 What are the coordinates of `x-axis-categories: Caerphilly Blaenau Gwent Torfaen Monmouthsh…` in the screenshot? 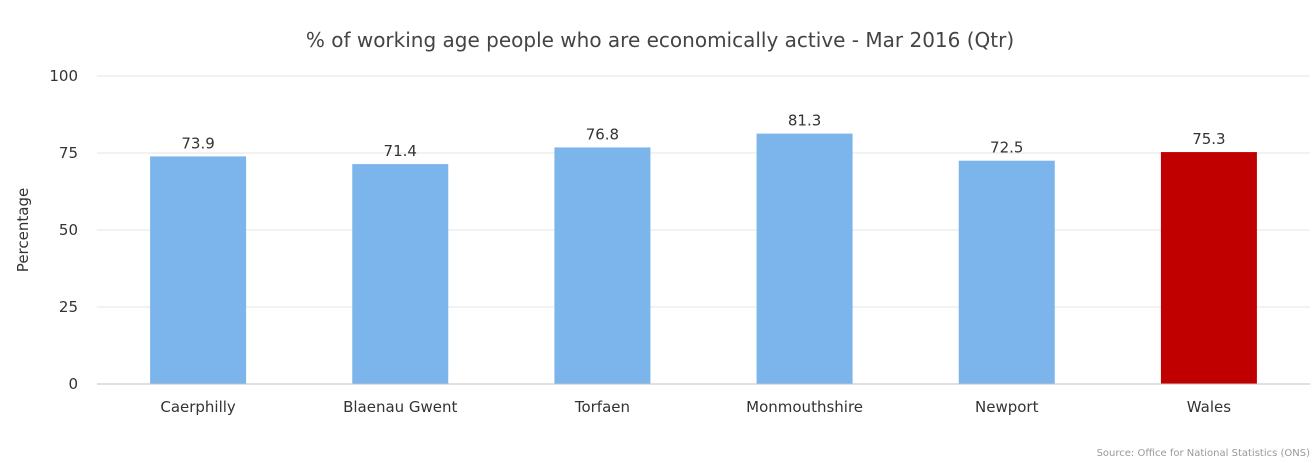 It's located at (695, 407).